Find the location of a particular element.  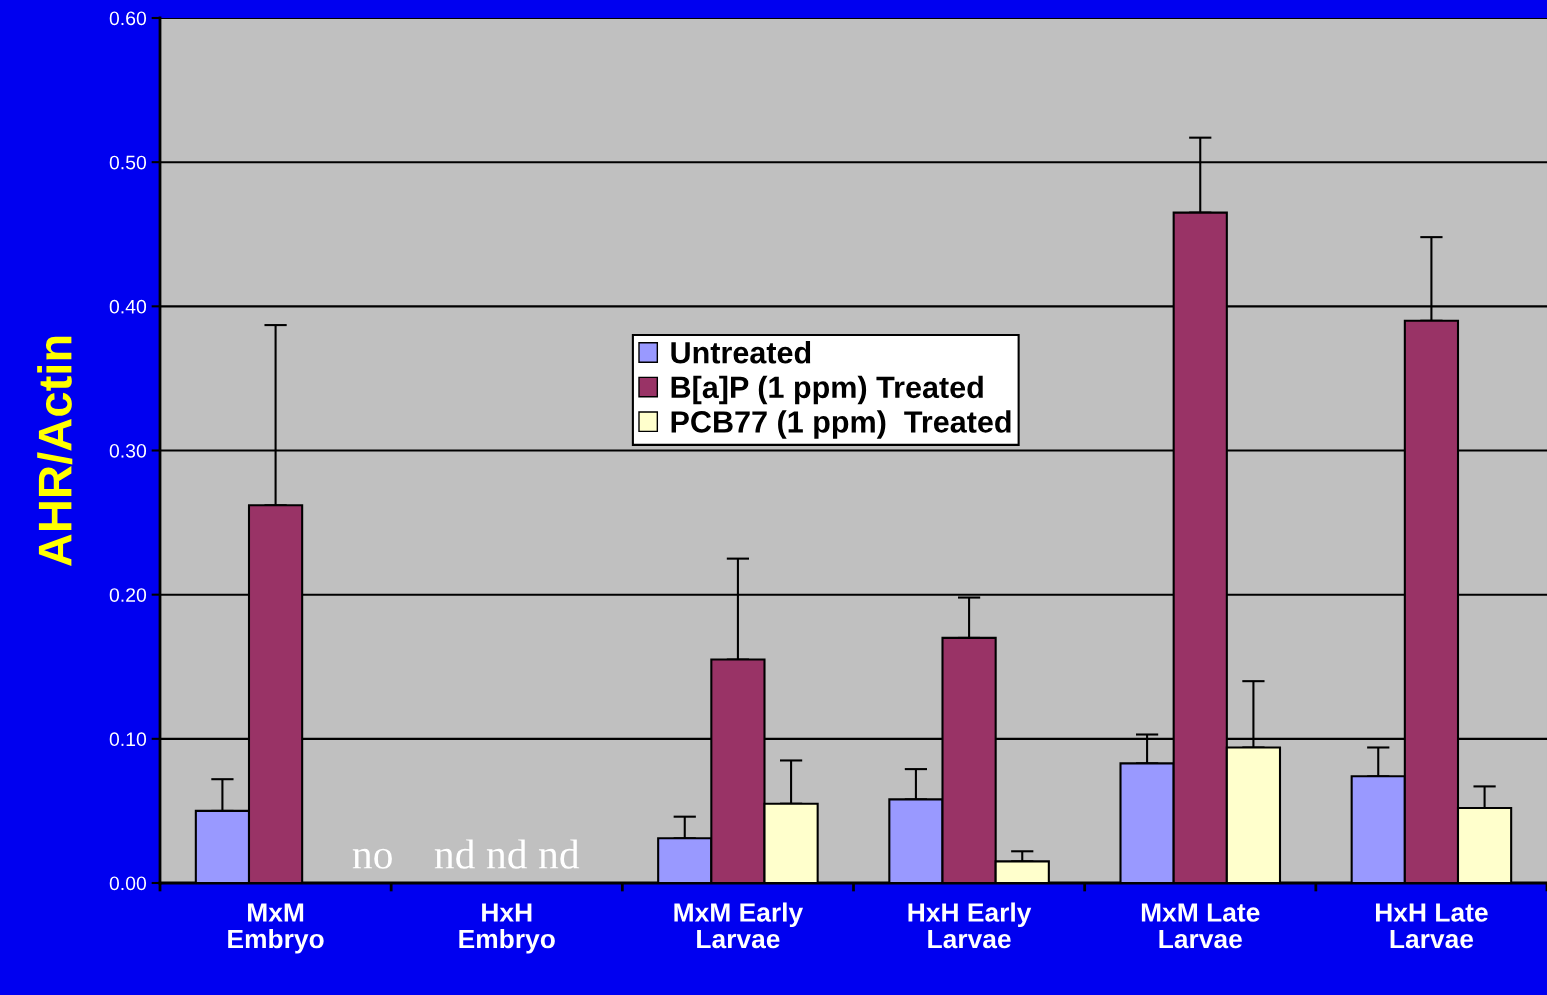

y-axis-title: AHR/Actin is located at coordinates (55, 451).